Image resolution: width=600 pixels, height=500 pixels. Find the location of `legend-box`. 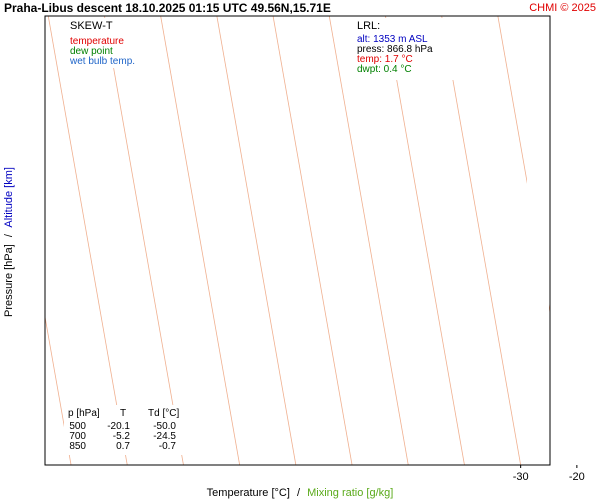

legend-box is located at coordinates (104, 43).